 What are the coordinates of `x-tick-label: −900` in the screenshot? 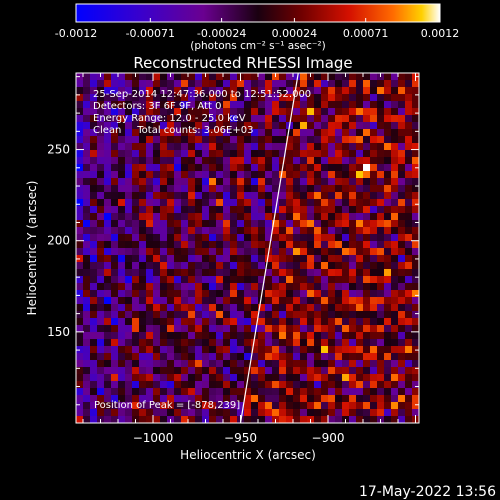 It's located at (328, 438).